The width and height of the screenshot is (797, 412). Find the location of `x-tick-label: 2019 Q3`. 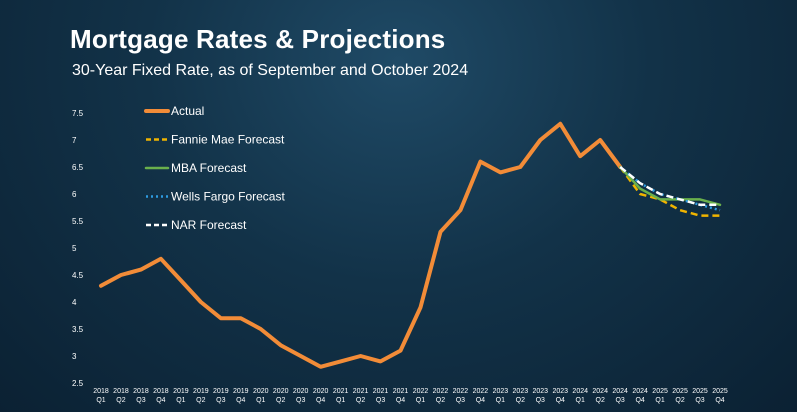

x-tick-label: 2019 Q3 is located at coordinates (221, 396).